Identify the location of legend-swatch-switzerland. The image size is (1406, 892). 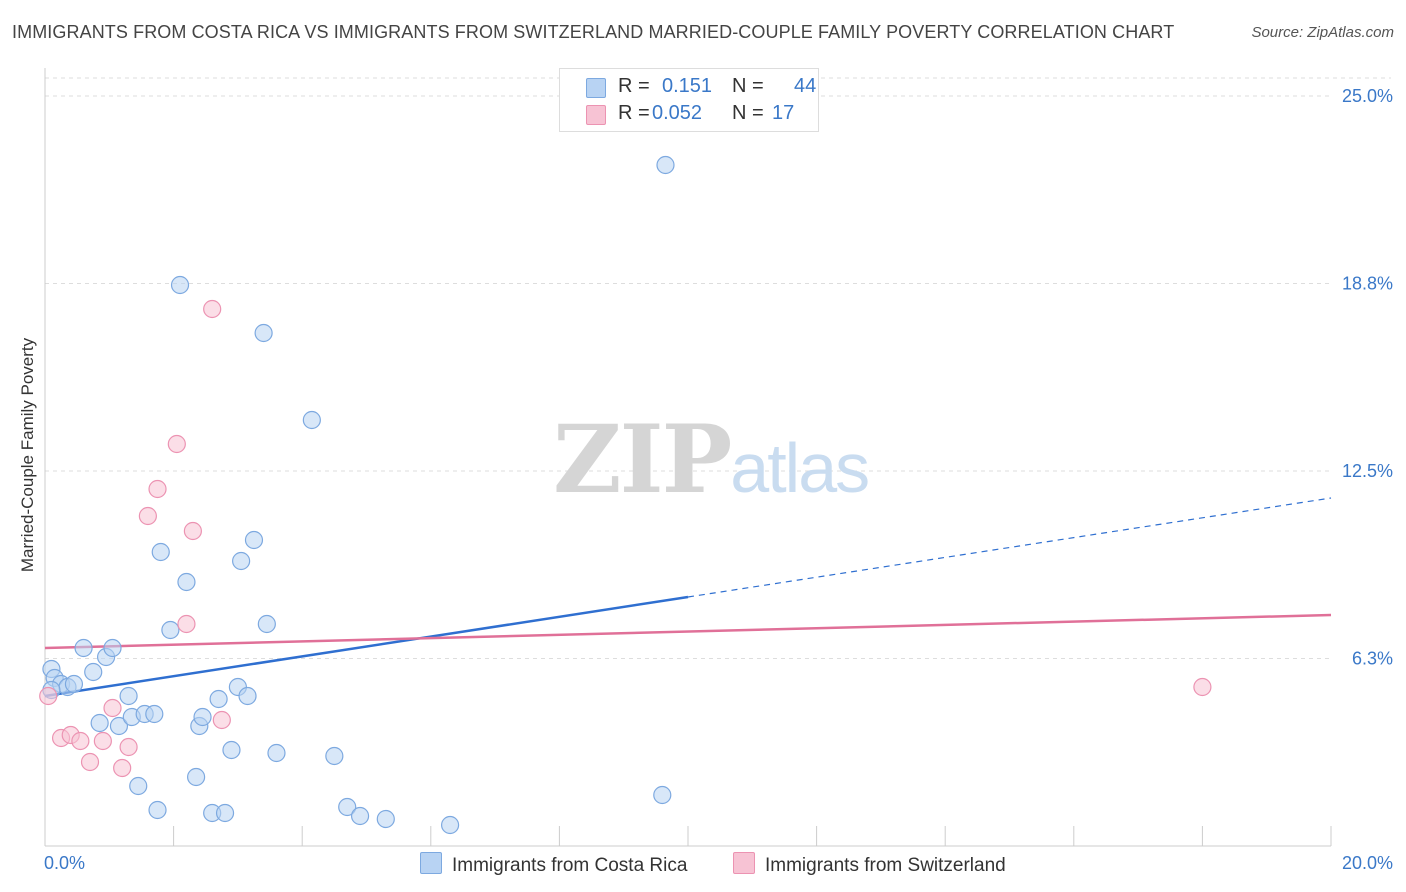
(596, 115).